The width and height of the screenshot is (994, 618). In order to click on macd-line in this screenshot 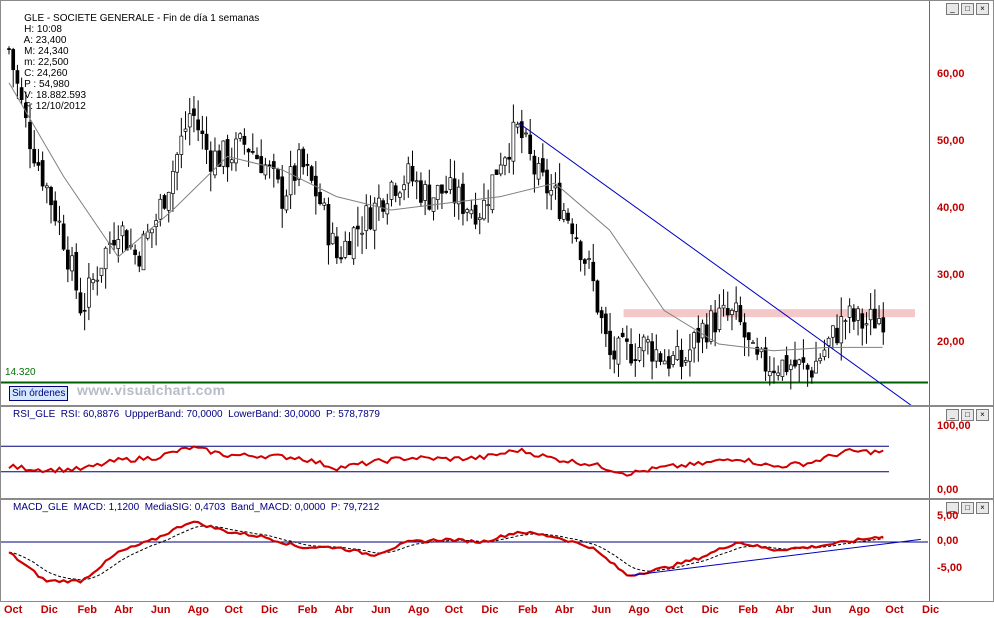, I will do `click(446, 552)`.